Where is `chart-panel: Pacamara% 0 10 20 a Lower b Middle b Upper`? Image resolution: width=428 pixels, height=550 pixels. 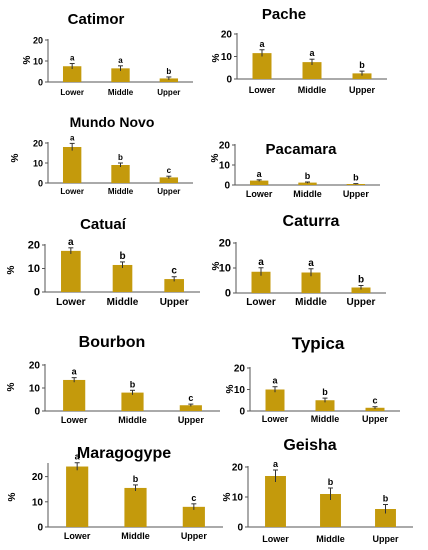 chart-panel: Pacamara% 0 10 20 a Lower b Middle b Upper is located at coordinates (295, 170).